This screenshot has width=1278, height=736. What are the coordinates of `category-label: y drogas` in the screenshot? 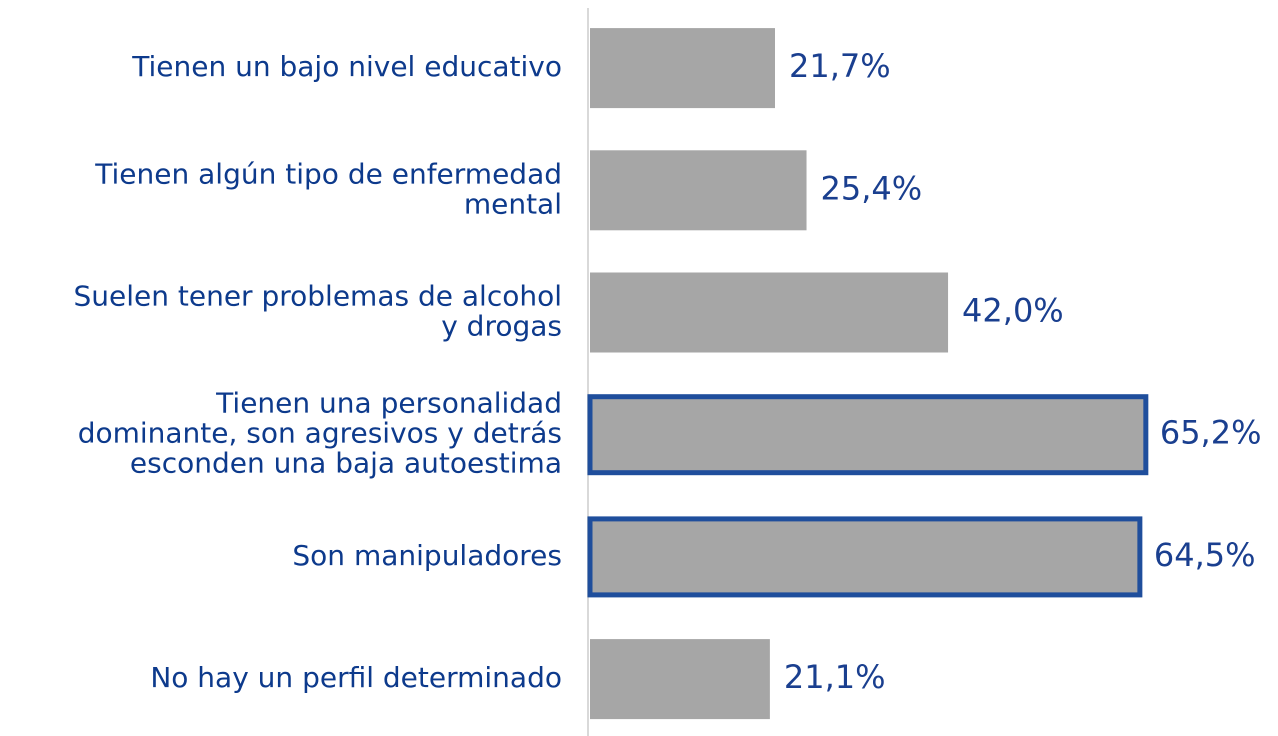 It's located at (501, 326).